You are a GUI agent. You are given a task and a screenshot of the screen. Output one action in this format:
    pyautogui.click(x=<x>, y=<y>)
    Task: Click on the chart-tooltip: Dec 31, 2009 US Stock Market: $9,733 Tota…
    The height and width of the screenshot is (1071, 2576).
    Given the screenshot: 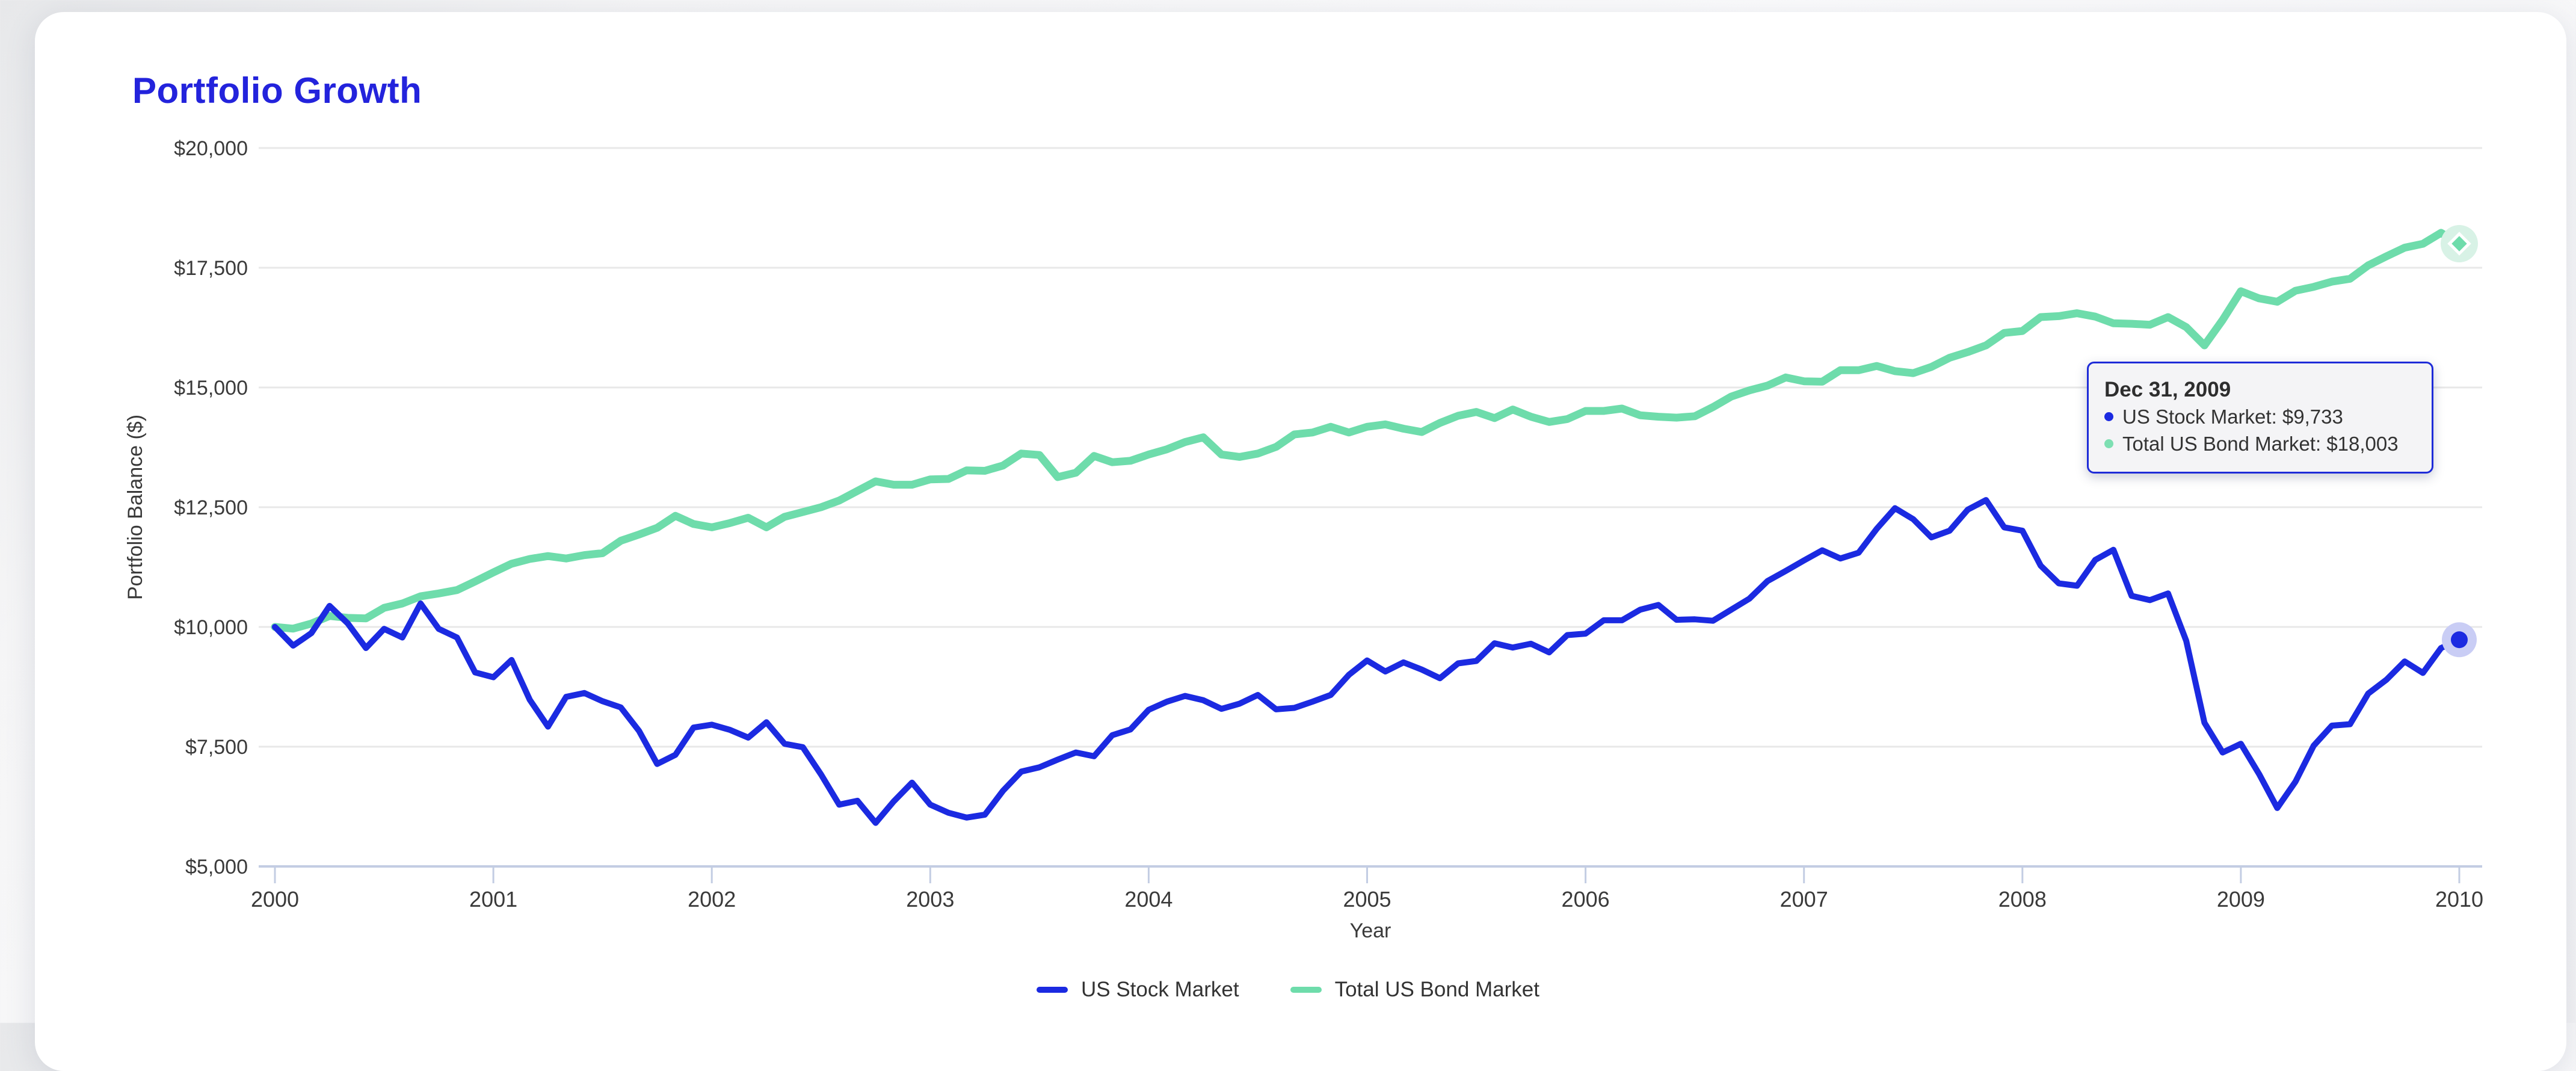 What is the action you would take?
    pyautogui.click(x=2260, y=418)
    